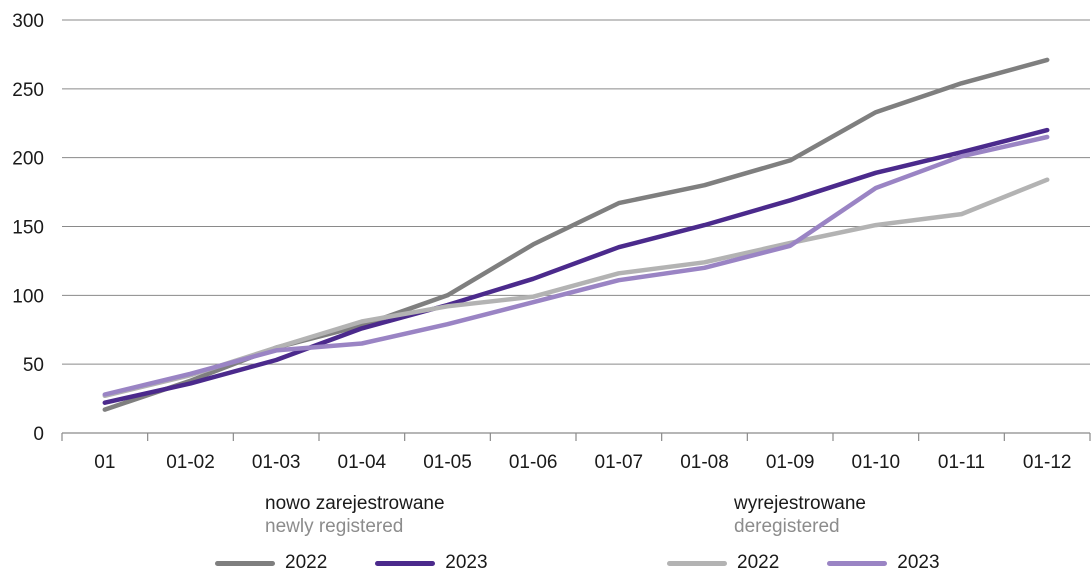 This screenshot has width=1092, height=575. I want to click on x-tick-label: 01-12, so click(1047, 462).